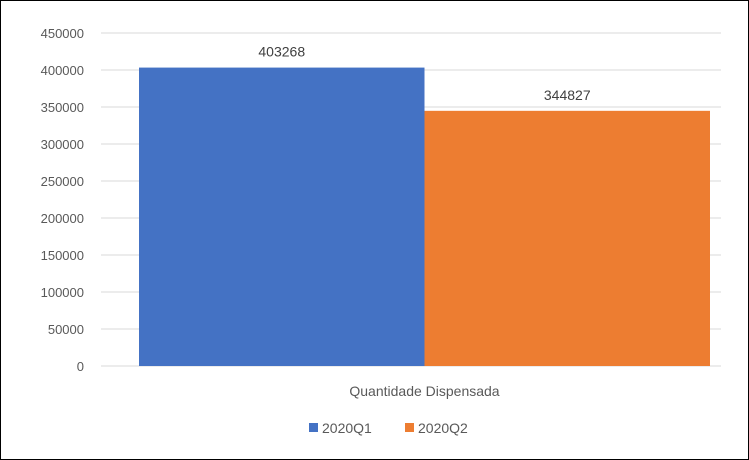  Describe the element at coordinates (62, 218) in the screenshot. I see `y-tick-label: 200000` at that location.